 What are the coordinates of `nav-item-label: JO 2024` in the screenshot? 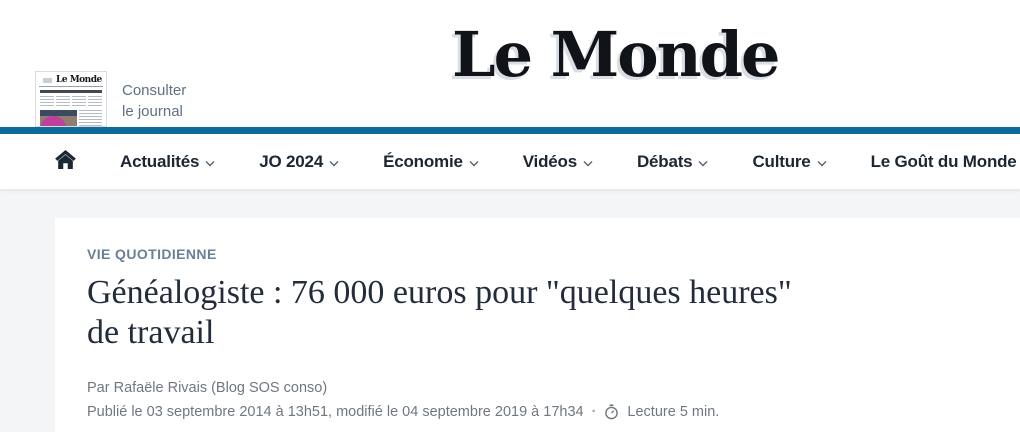 It's located at (291, 161).